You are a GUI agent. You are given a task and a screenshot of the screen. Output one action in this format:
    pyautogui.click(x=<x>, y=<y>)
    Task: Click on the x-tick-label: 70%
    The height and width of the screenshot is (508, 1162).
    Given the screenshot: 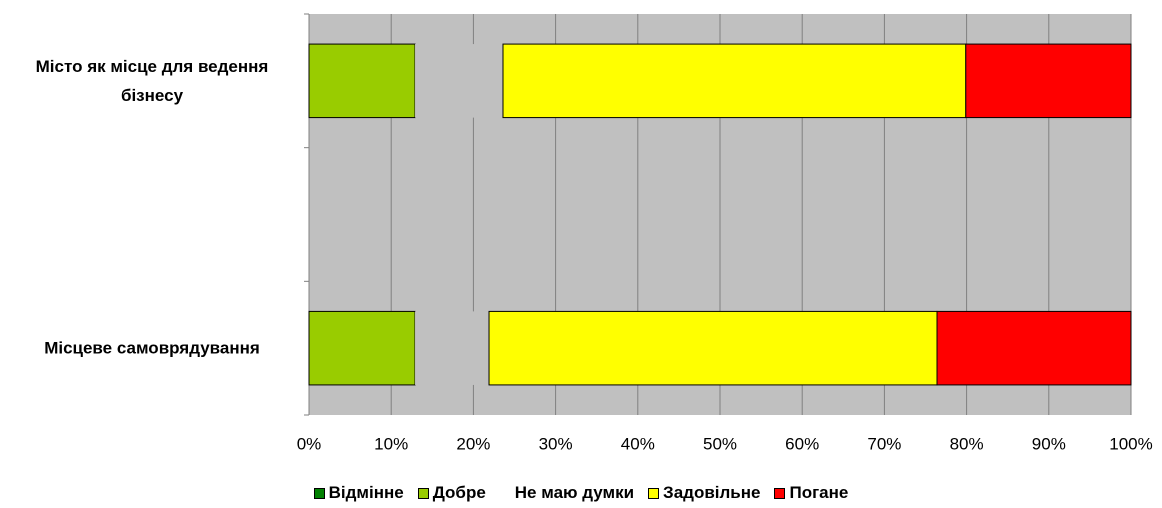 What is the action you would take?
    pyautogui.click(x=884, y=443)
    